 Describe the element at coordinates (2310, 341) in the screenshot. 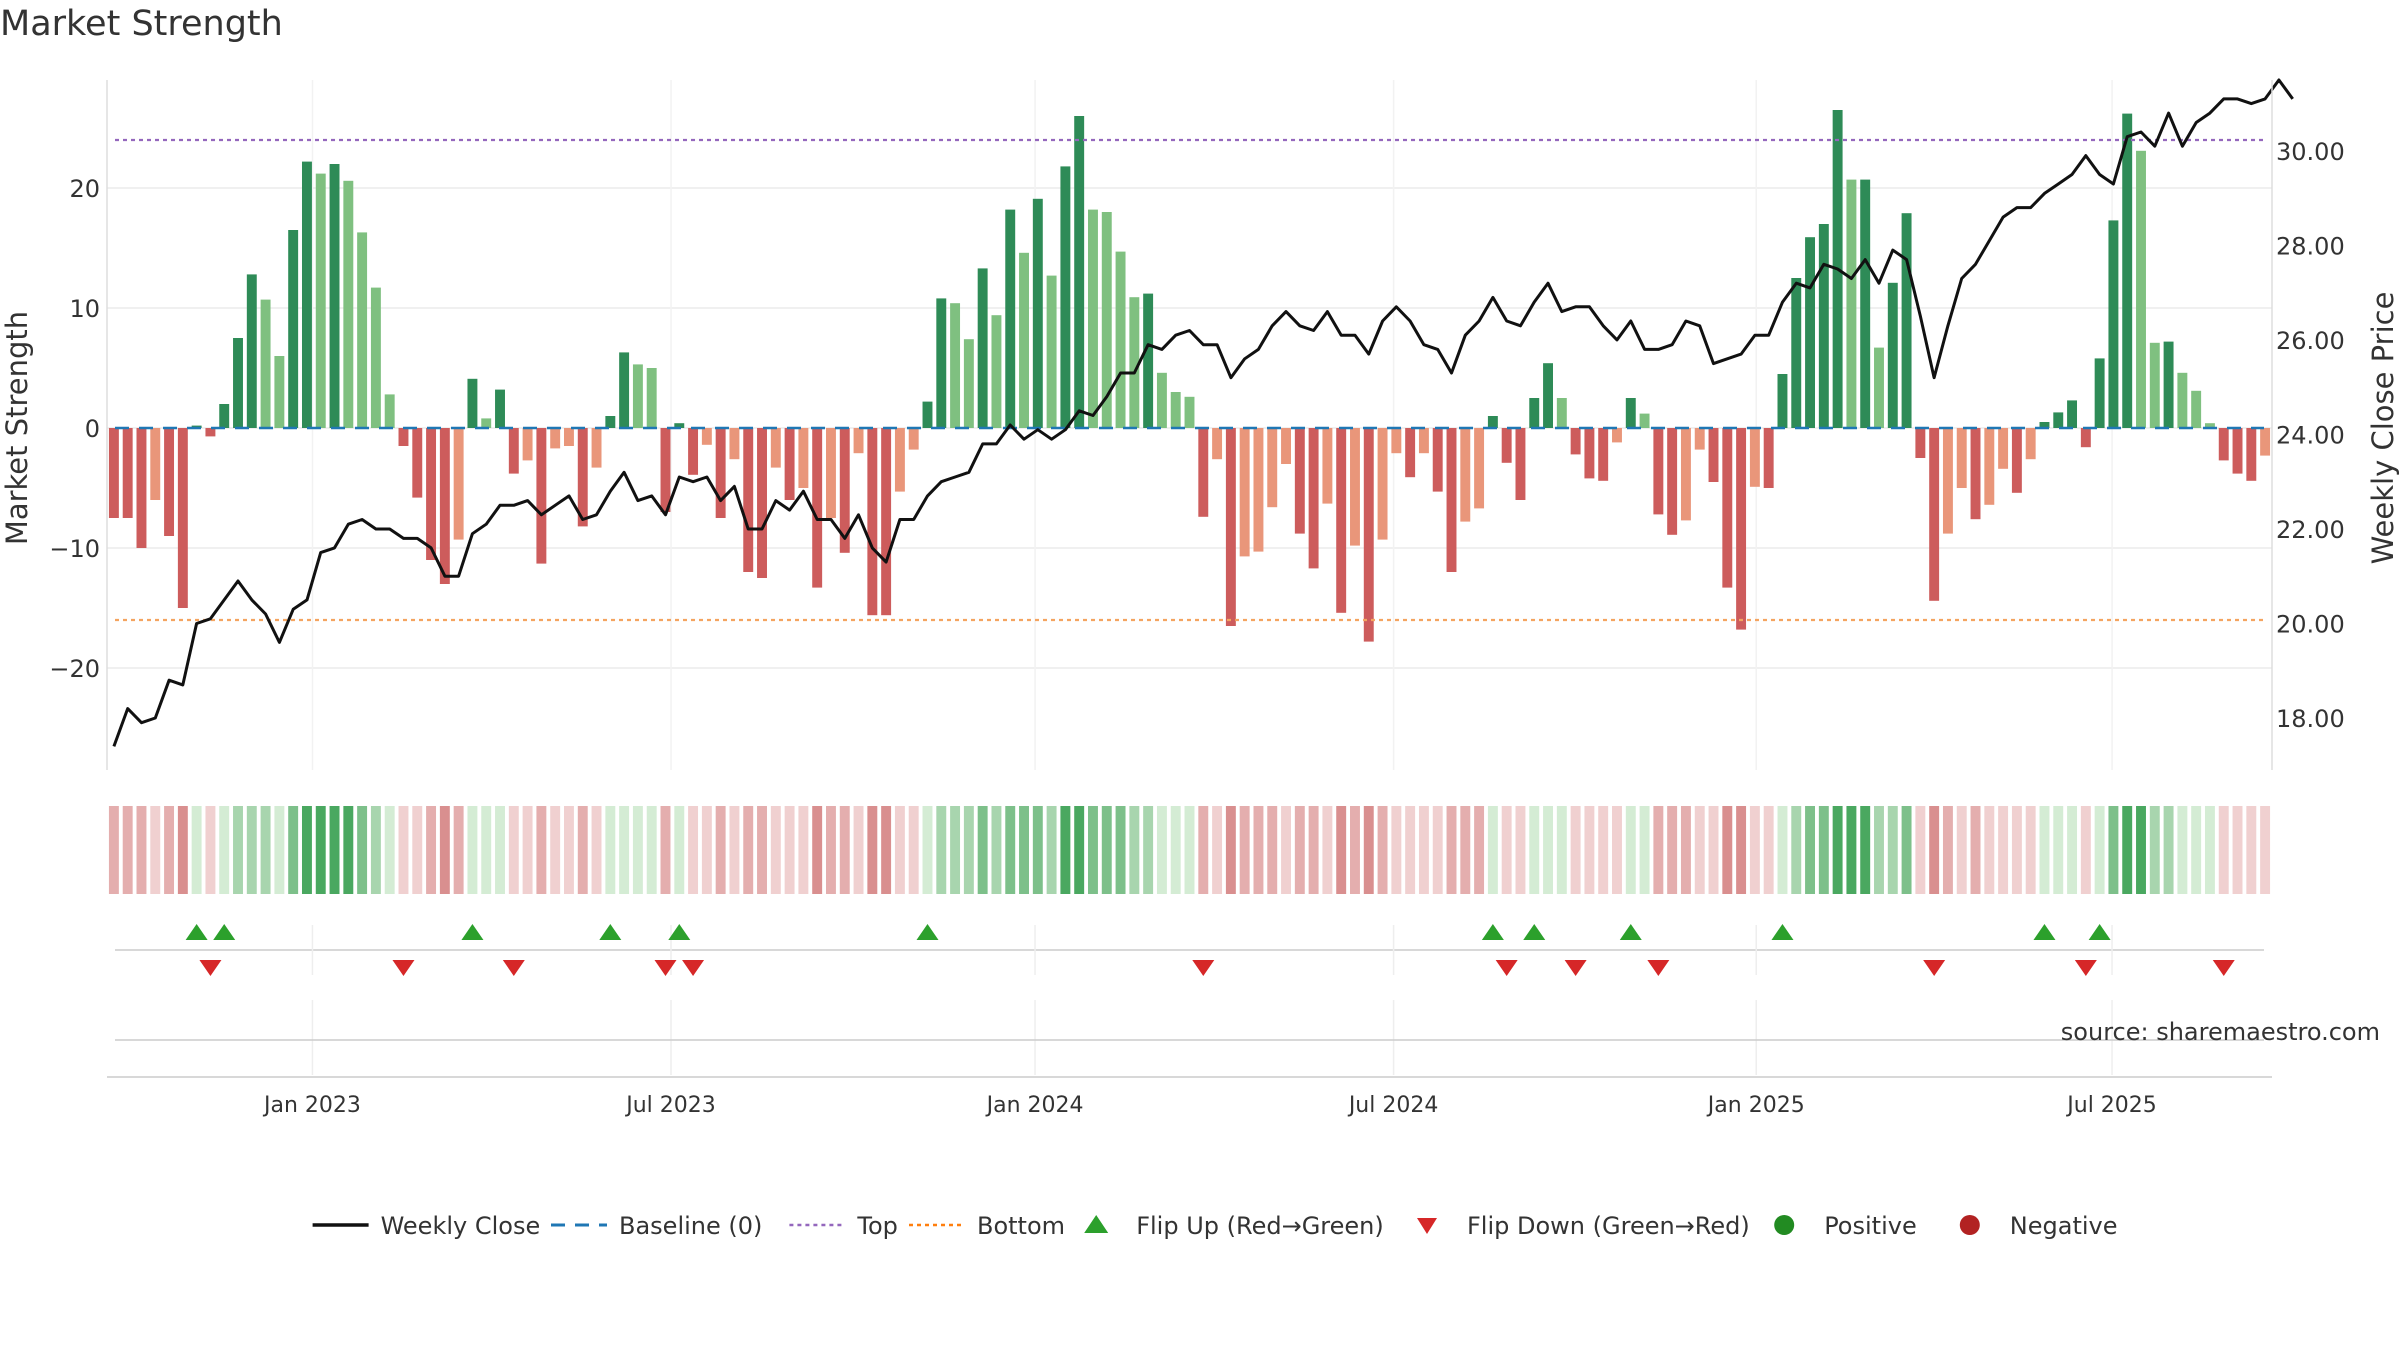

I see `y-right-tick-label: 26.00` at that location.